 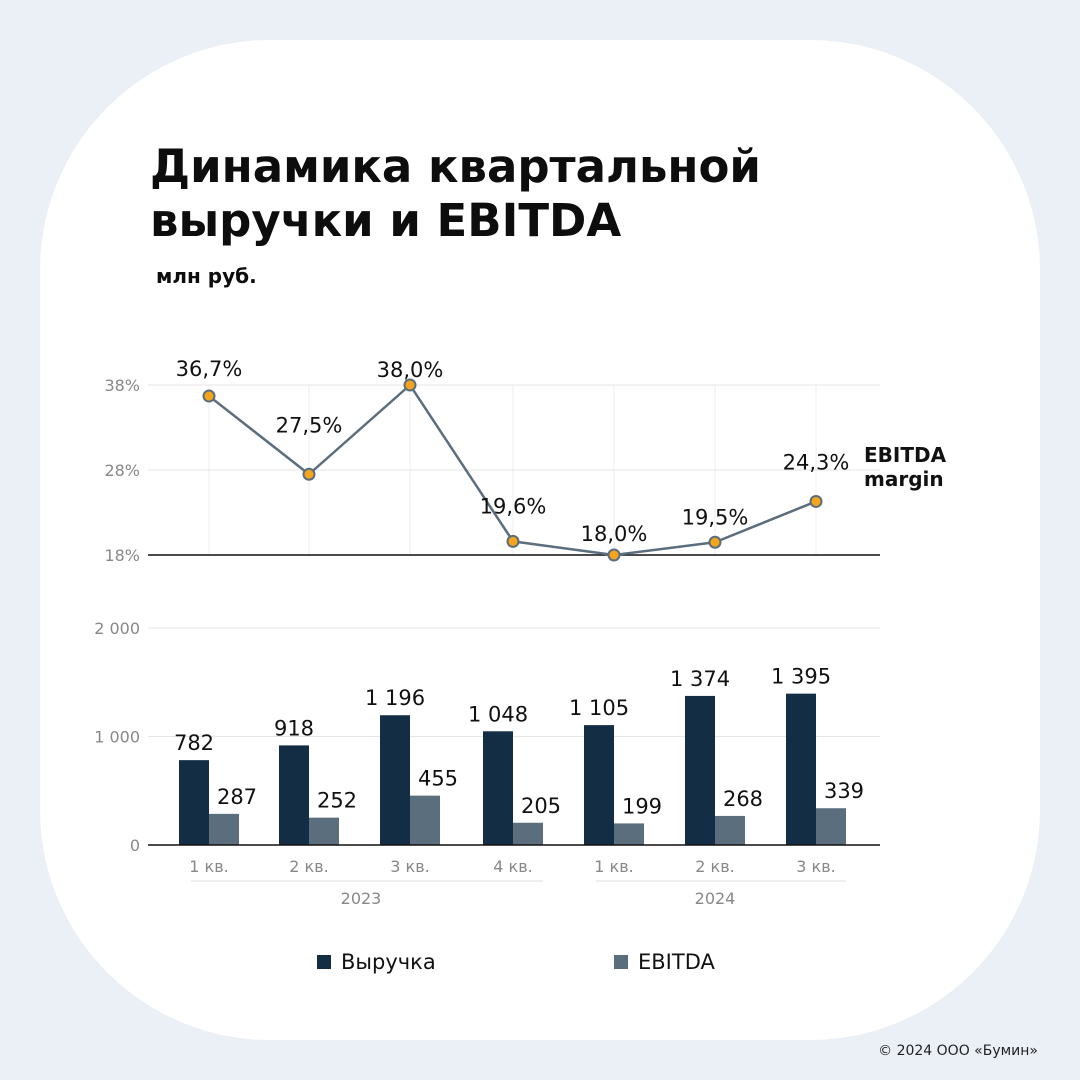 I want to click on revenue-value-label: 1 196, so click(x=395, y=698).